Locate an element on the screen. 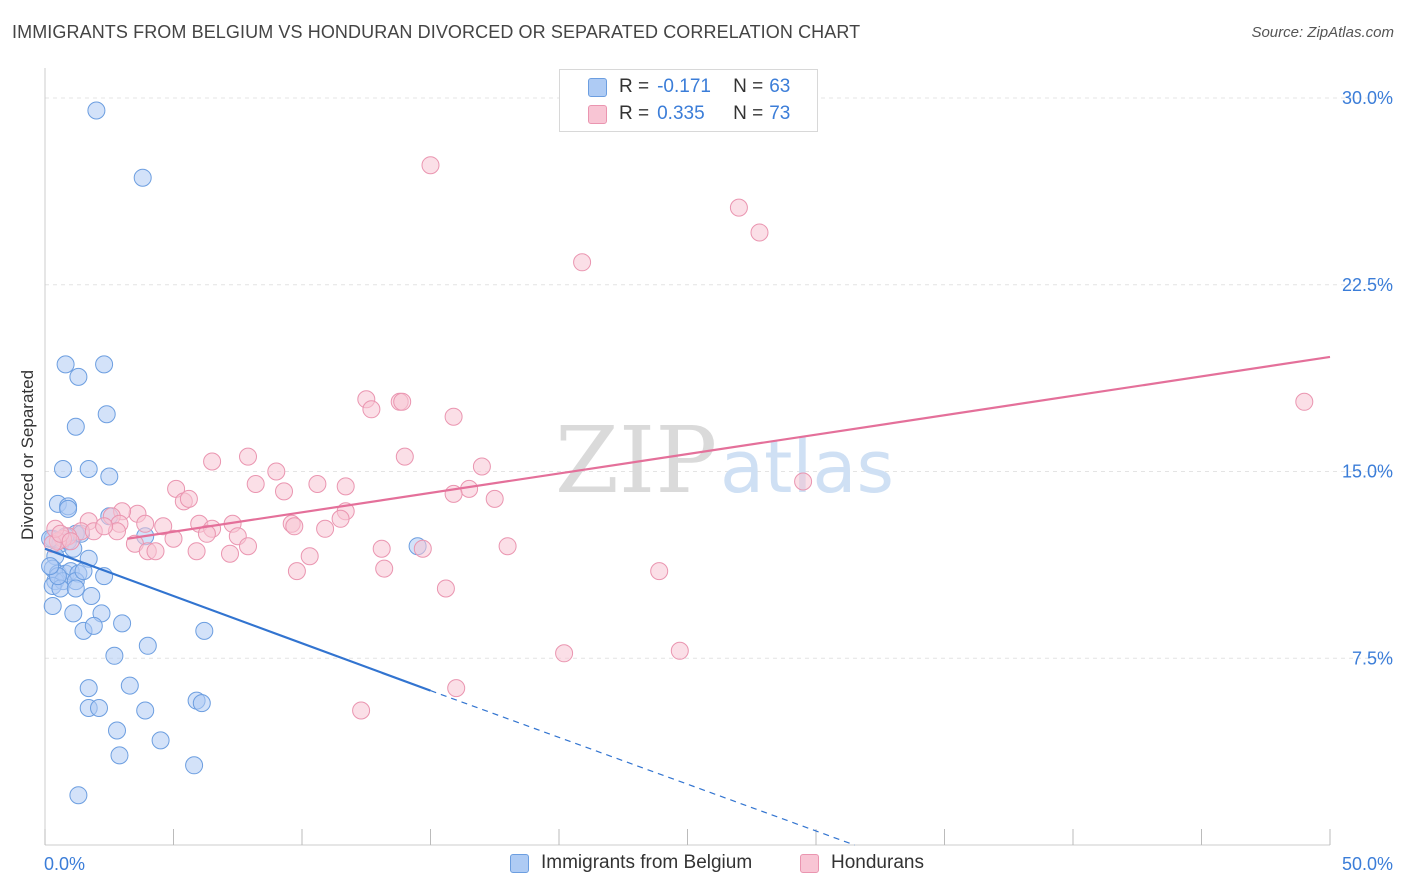 Image resolution: width=1406 pixels, height=892 pixels. x-tick-label: 50.0% is located at coordinates (1367, 864).